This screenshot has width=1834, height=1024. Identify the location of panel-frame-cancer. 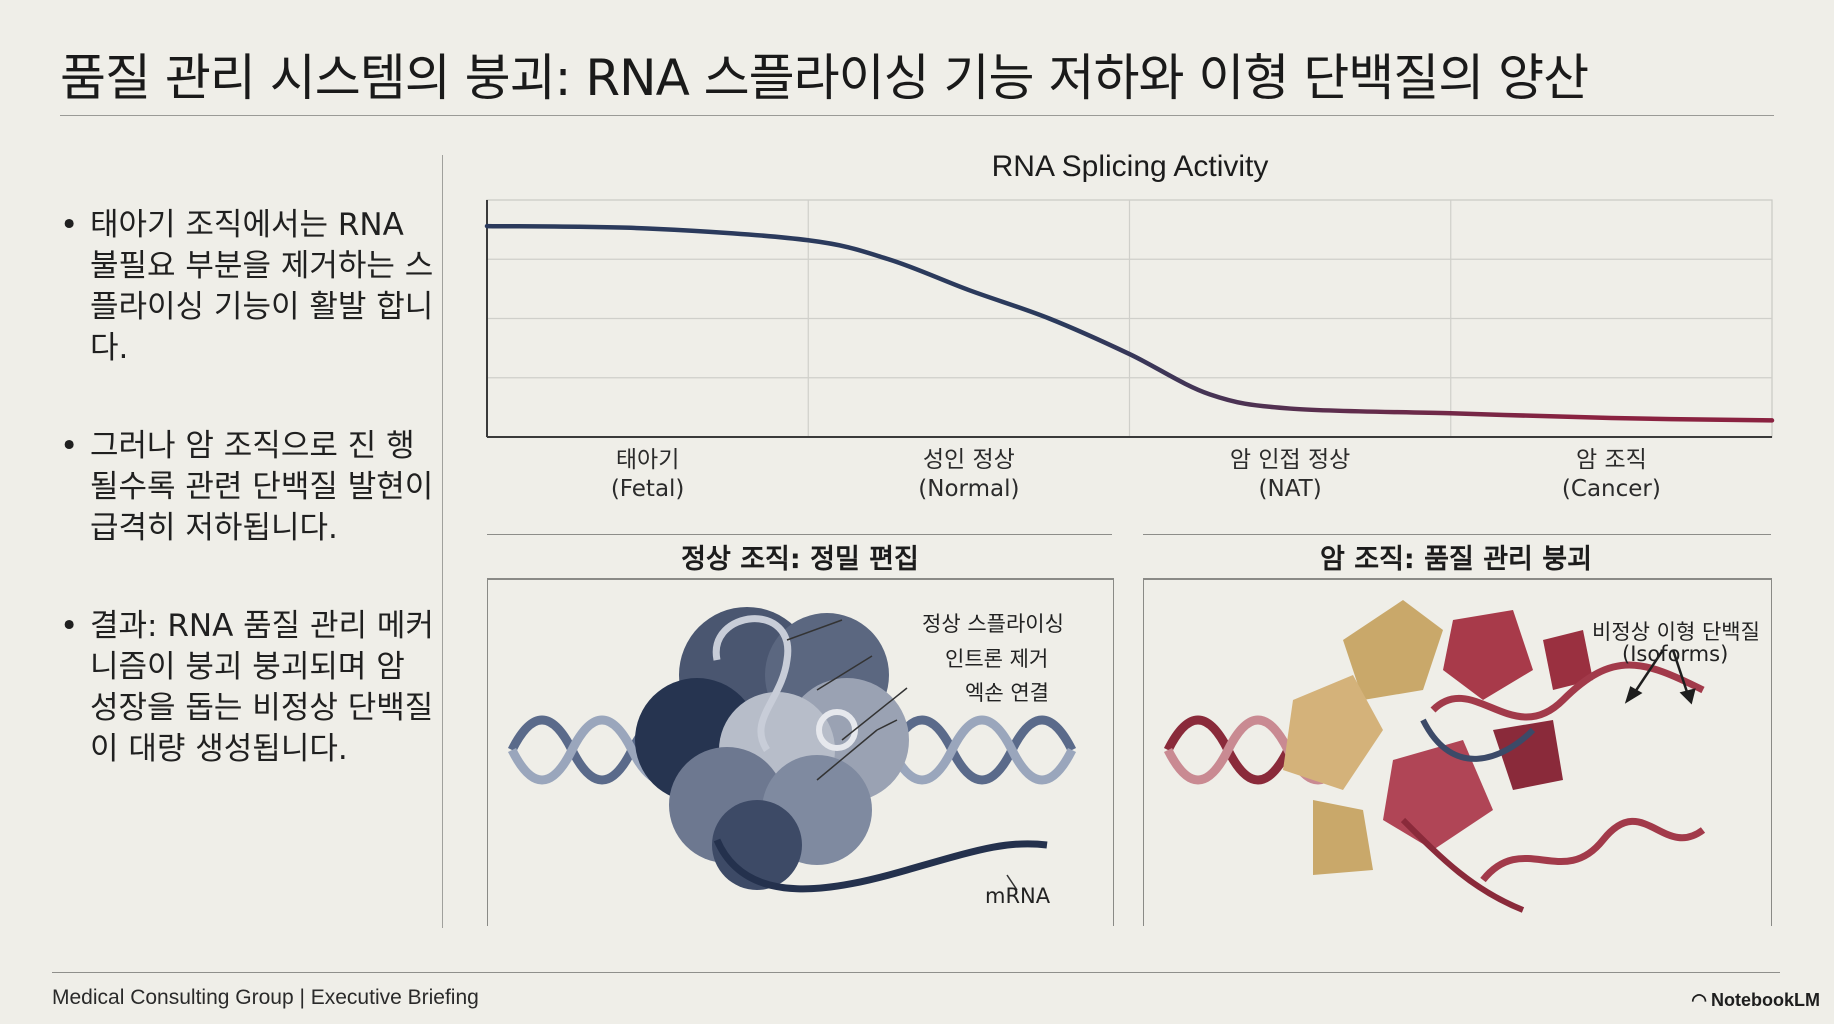
(1457, 752).